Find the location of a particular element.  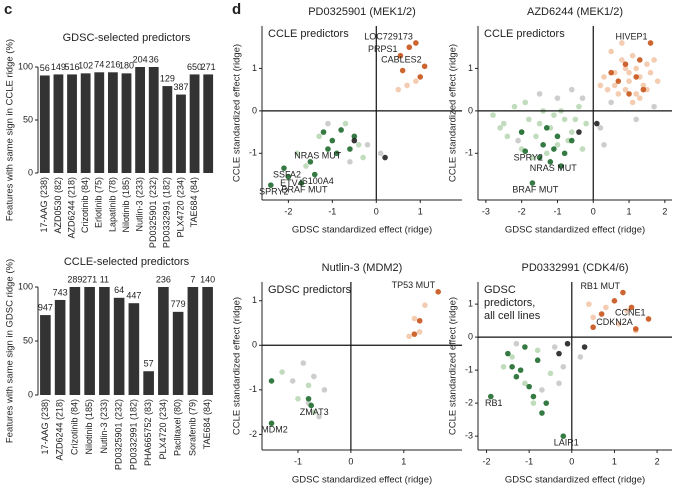

y-tick-label: 1 is located at coordinates (470, 303).